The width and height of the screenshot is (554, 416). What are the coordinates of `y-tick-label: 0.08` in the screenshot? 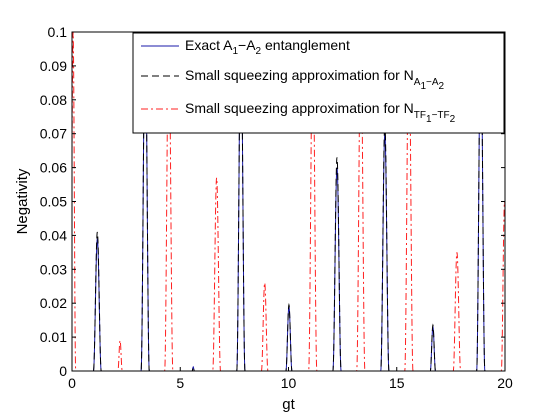 It's located at (53, 100).